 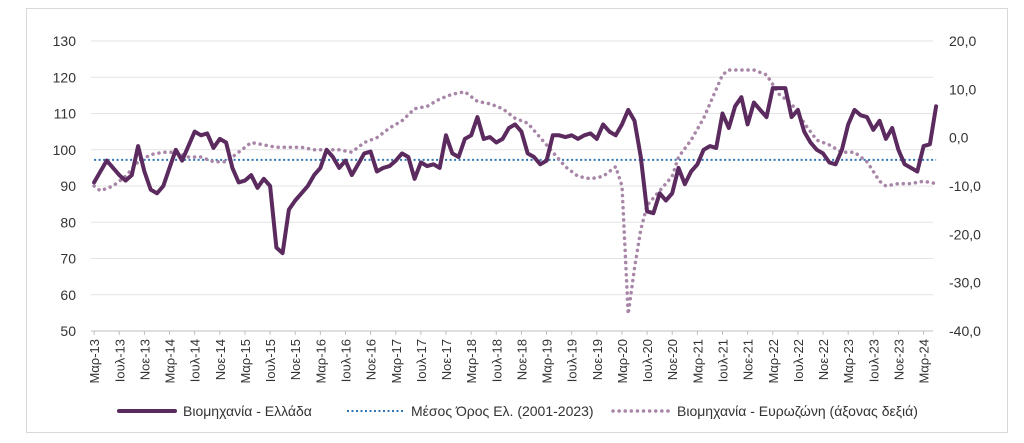 I want to click on right-y-tick-label: -20,0, so click(x=965, y=234).